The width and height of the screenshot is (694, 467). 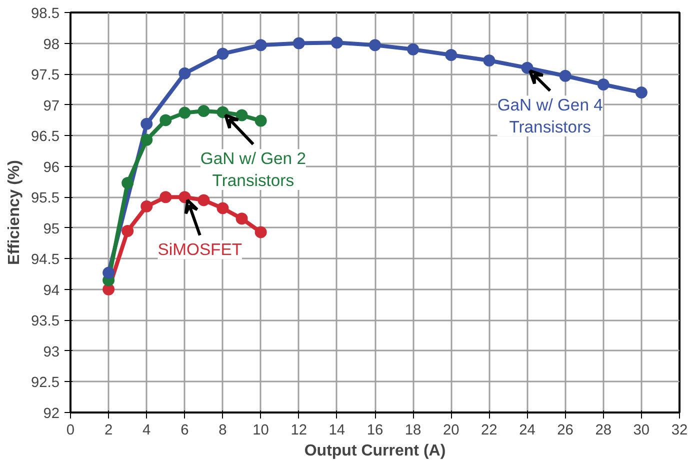 I want to click on x-tick-label: 32, so click(x=679, y=430).